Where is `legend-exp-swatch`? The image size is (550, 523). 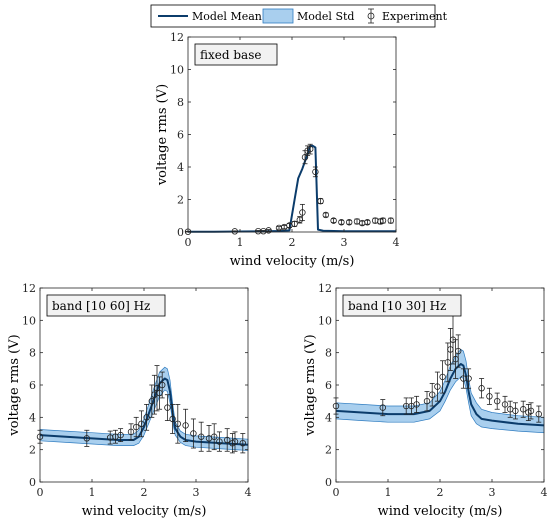
legend-exp-swatch is located at coordinates (371, 16).